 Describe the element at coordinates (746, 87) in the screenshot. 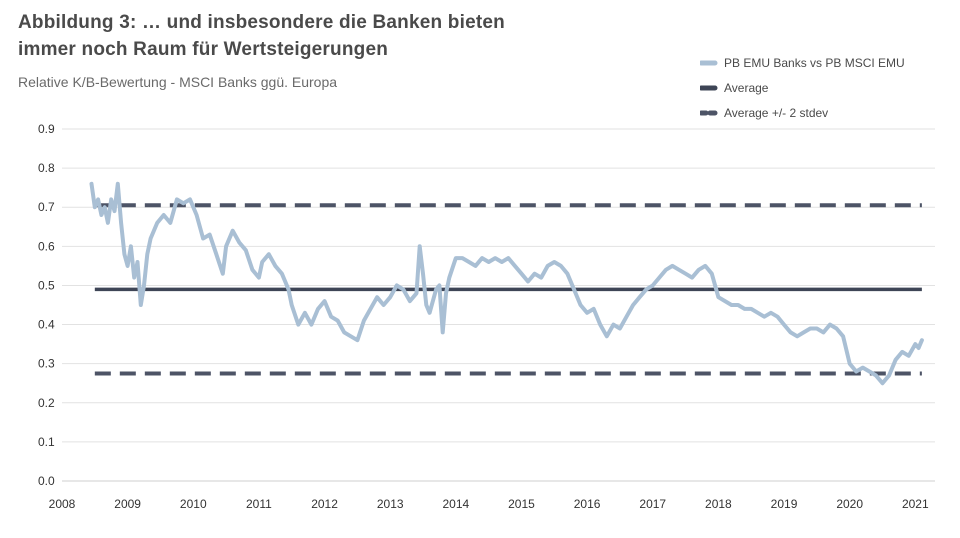

I see `legend-label-average: Average` at that location.